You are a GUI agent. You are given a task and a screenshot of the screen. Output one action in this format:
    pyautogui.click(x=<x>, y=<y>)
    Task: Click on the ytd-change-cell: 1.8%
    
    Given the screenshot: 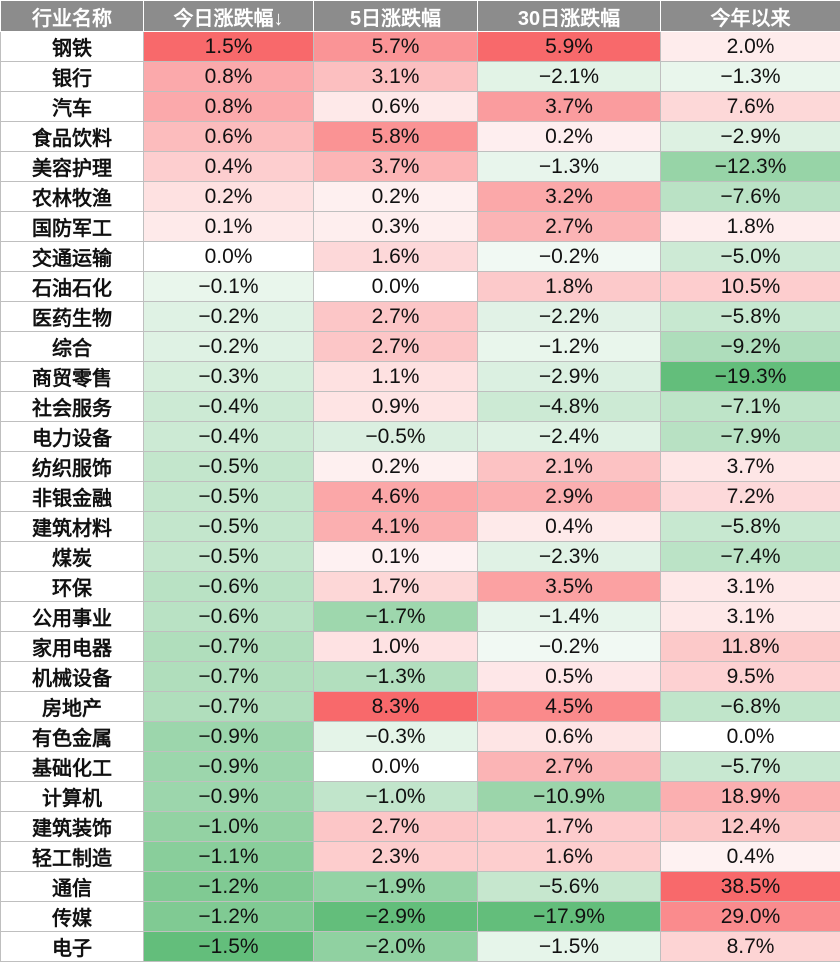 What is the action you would take?
    pyautogui.click(x=750, y=227)
    